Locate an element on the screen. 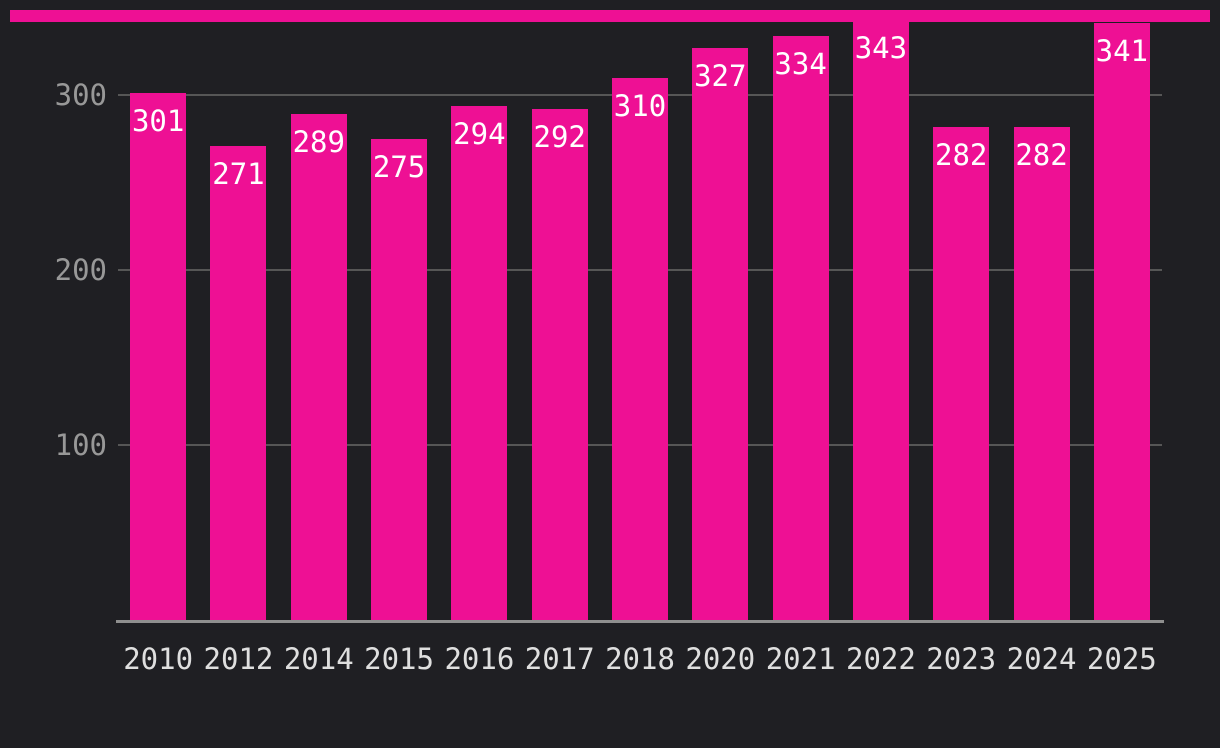 This screenshot has width=1220, height=748. bar-value-label: 334 is located at coordinates (800, 63).